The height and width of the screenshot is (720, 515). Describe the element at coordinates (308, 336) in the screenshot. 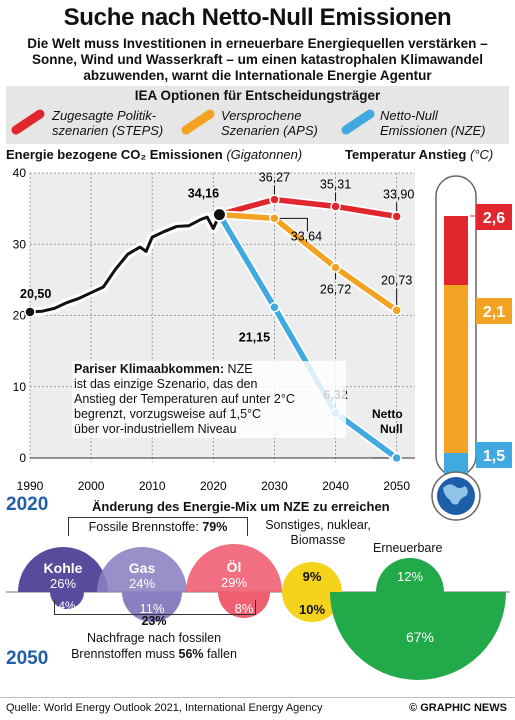

I see `series-line-nze` at that location.